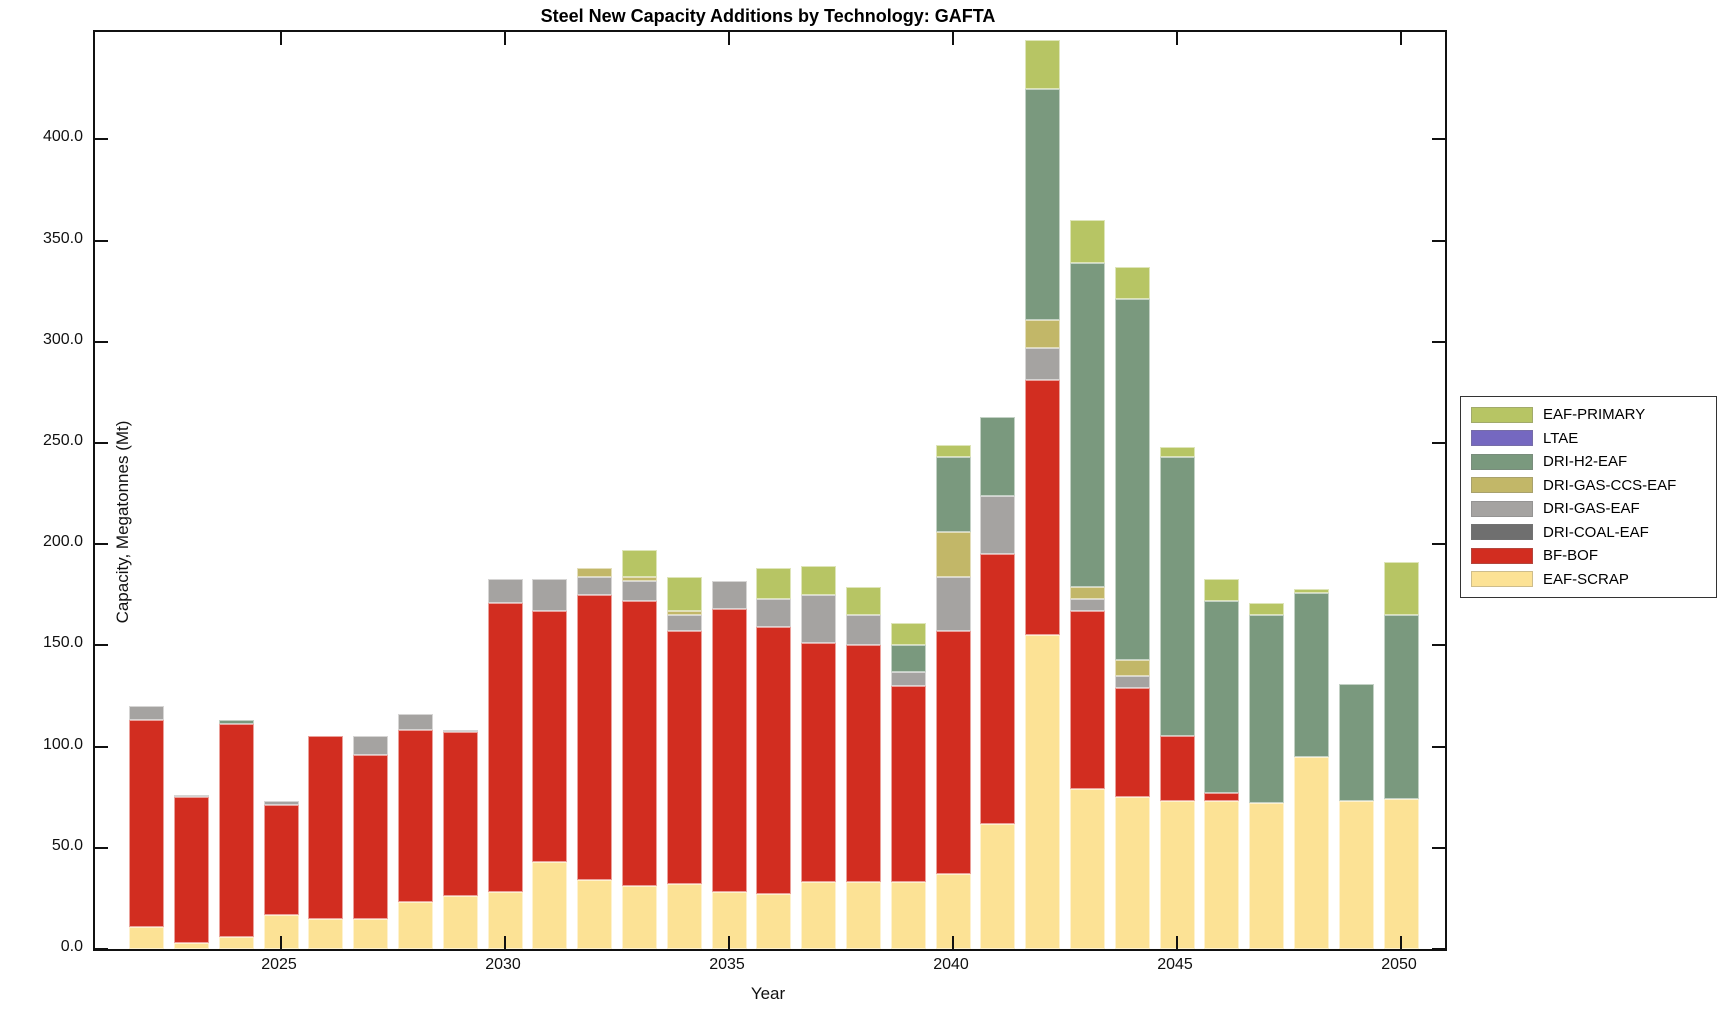 The image size is (1720, 1021). I want to click on bar-2039, so click(908, 786).